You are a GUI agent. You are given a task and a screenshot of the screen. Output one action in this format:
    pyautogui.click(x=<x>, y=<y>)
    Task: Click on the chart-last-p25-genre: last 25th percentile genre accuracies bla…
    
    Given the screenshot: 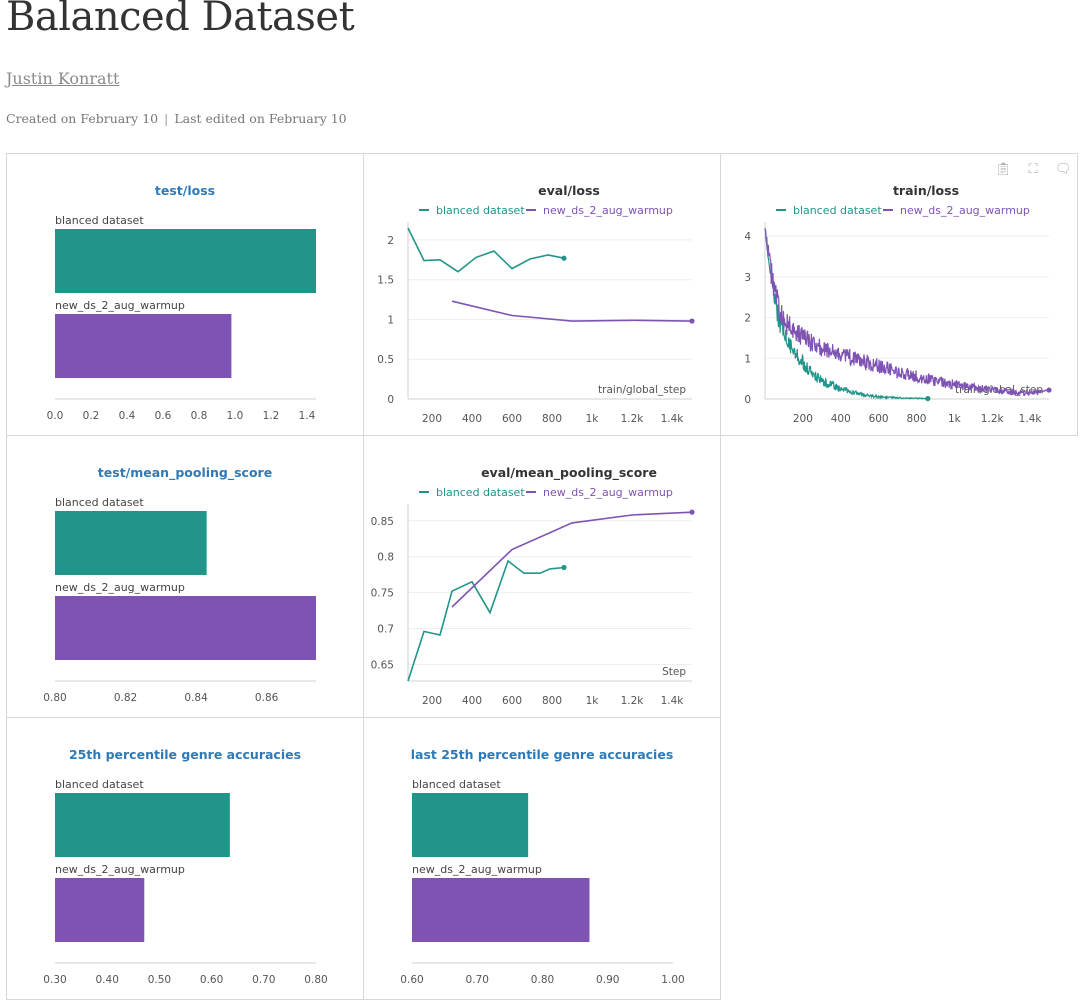 What is the action you would take?
    pyautogui.click(x=542, y=866)
    